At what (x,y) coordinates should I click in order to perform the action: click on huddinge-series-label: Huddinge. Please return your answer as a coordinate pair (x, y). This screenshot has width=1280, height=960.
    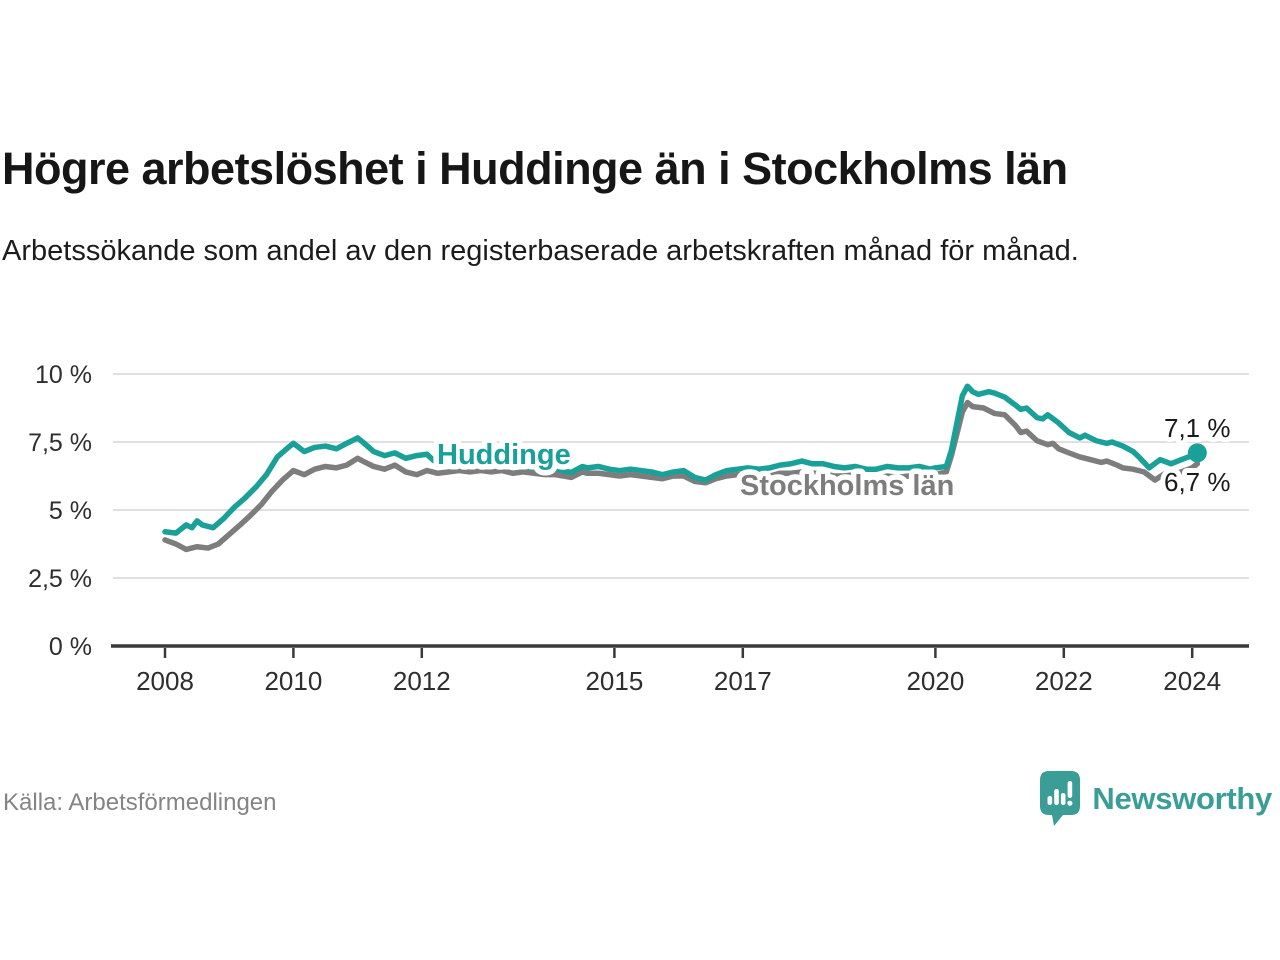
    Looking at the image, I should click on (504, 455).